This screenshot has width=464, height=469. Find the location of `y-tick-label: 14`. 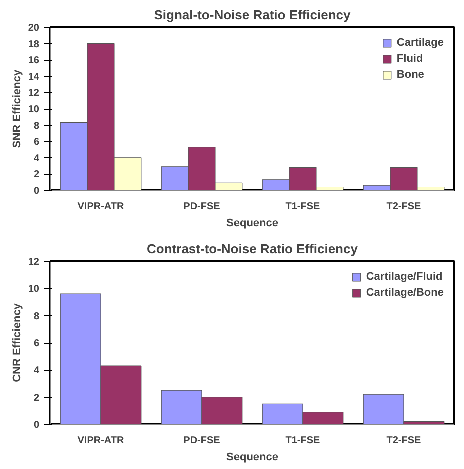

y-tick-label: 14 is located at coordinates (34, 77).